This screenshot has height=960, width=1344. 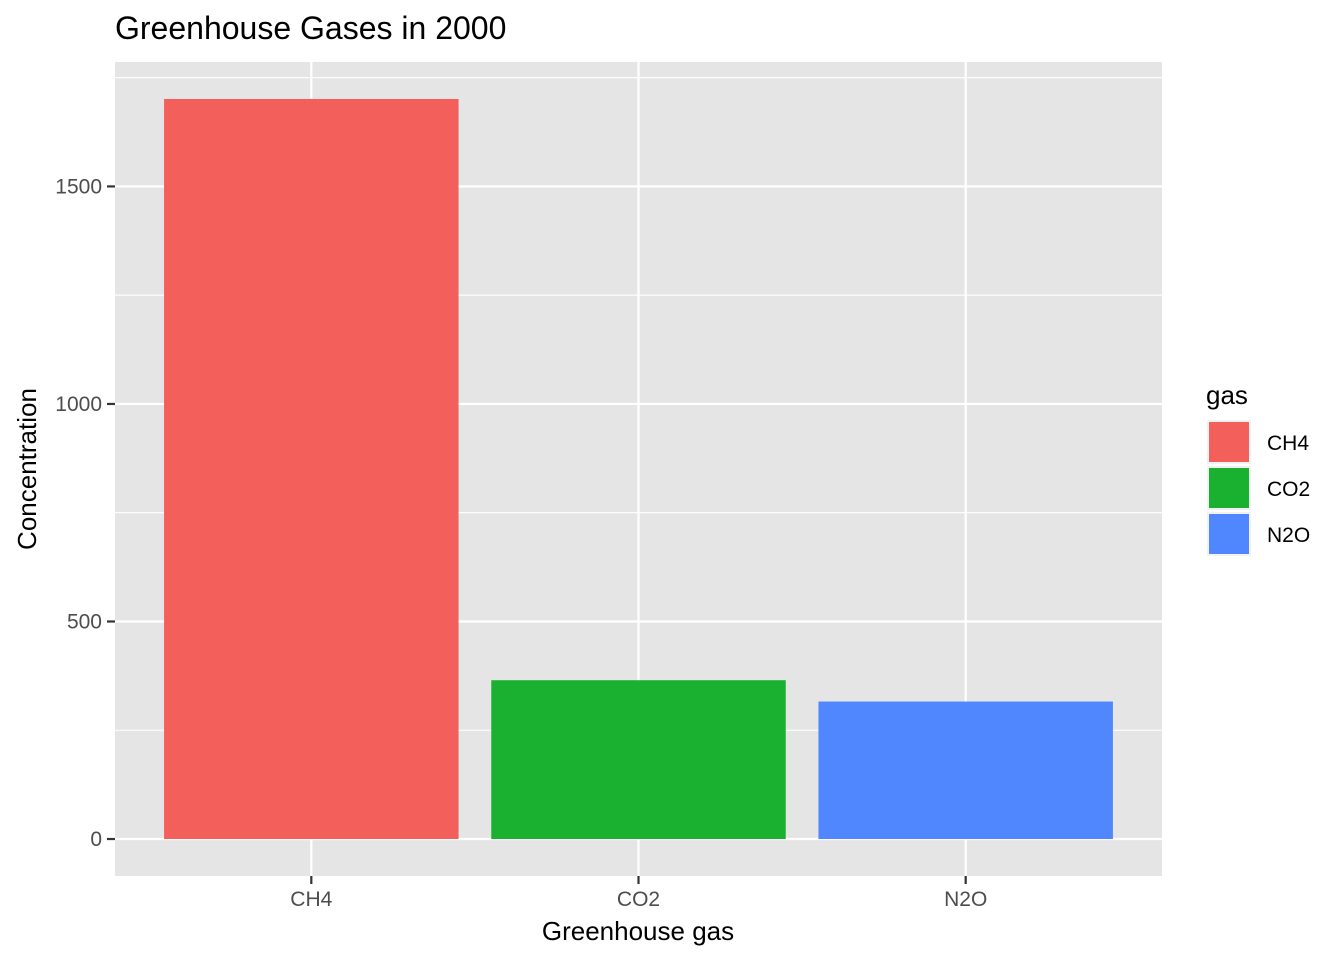 I want to click on legend-label: CH4, so click(x=1288, y=443).